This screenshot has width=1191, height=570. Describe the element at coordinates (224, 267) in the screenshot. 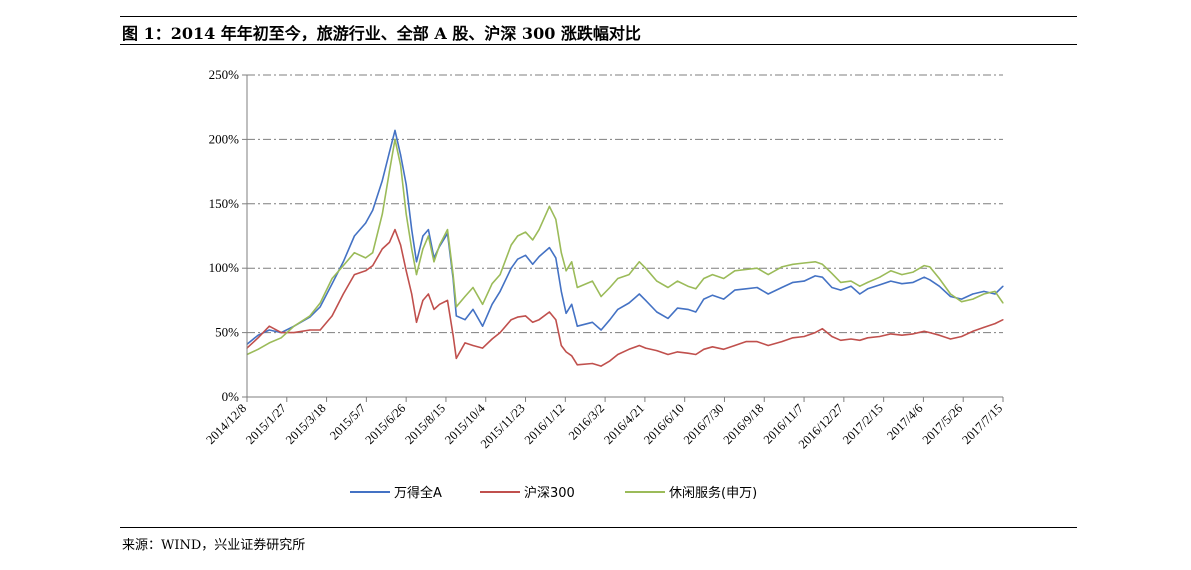

I see `y-tick-label: 100%` at that location.